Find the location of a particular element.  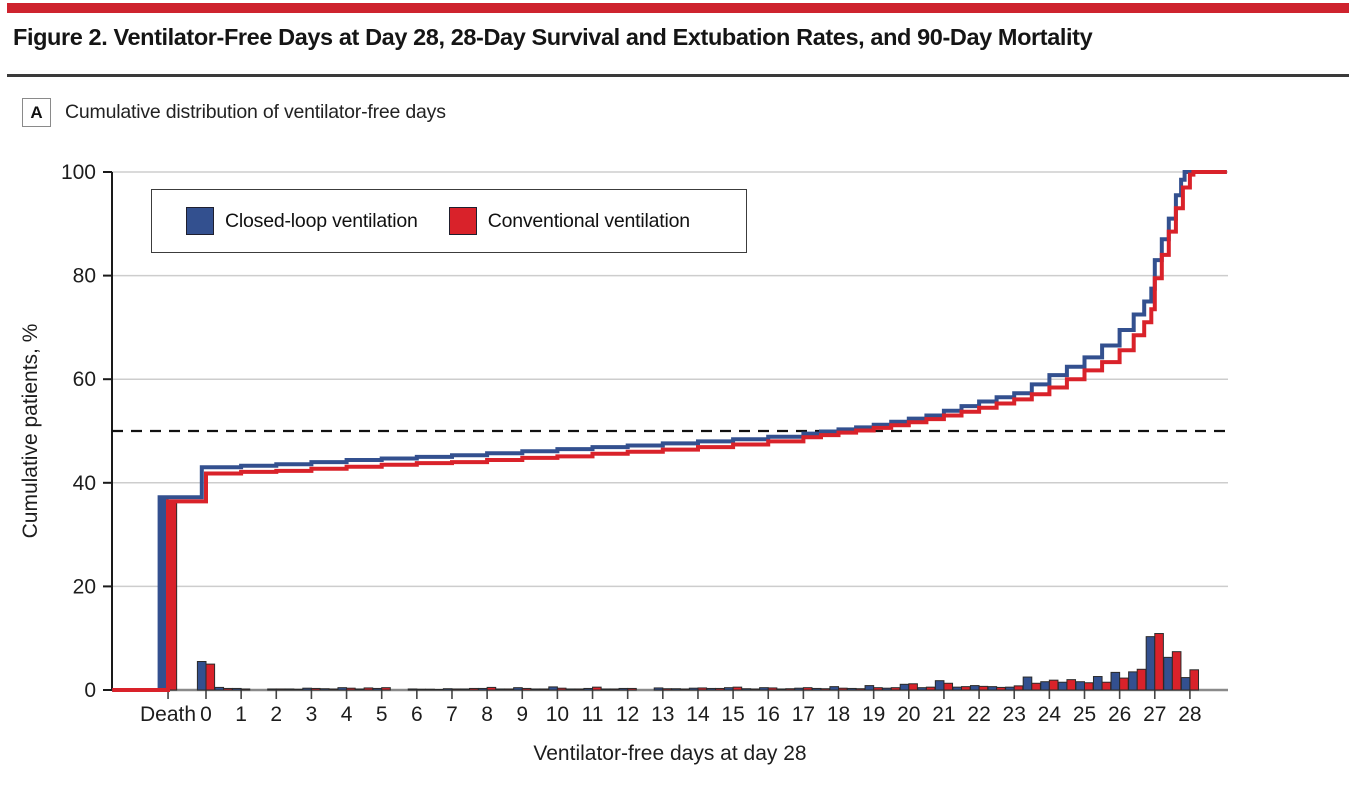

x-tick-label: 27 is located at coordinates (1154, 714).